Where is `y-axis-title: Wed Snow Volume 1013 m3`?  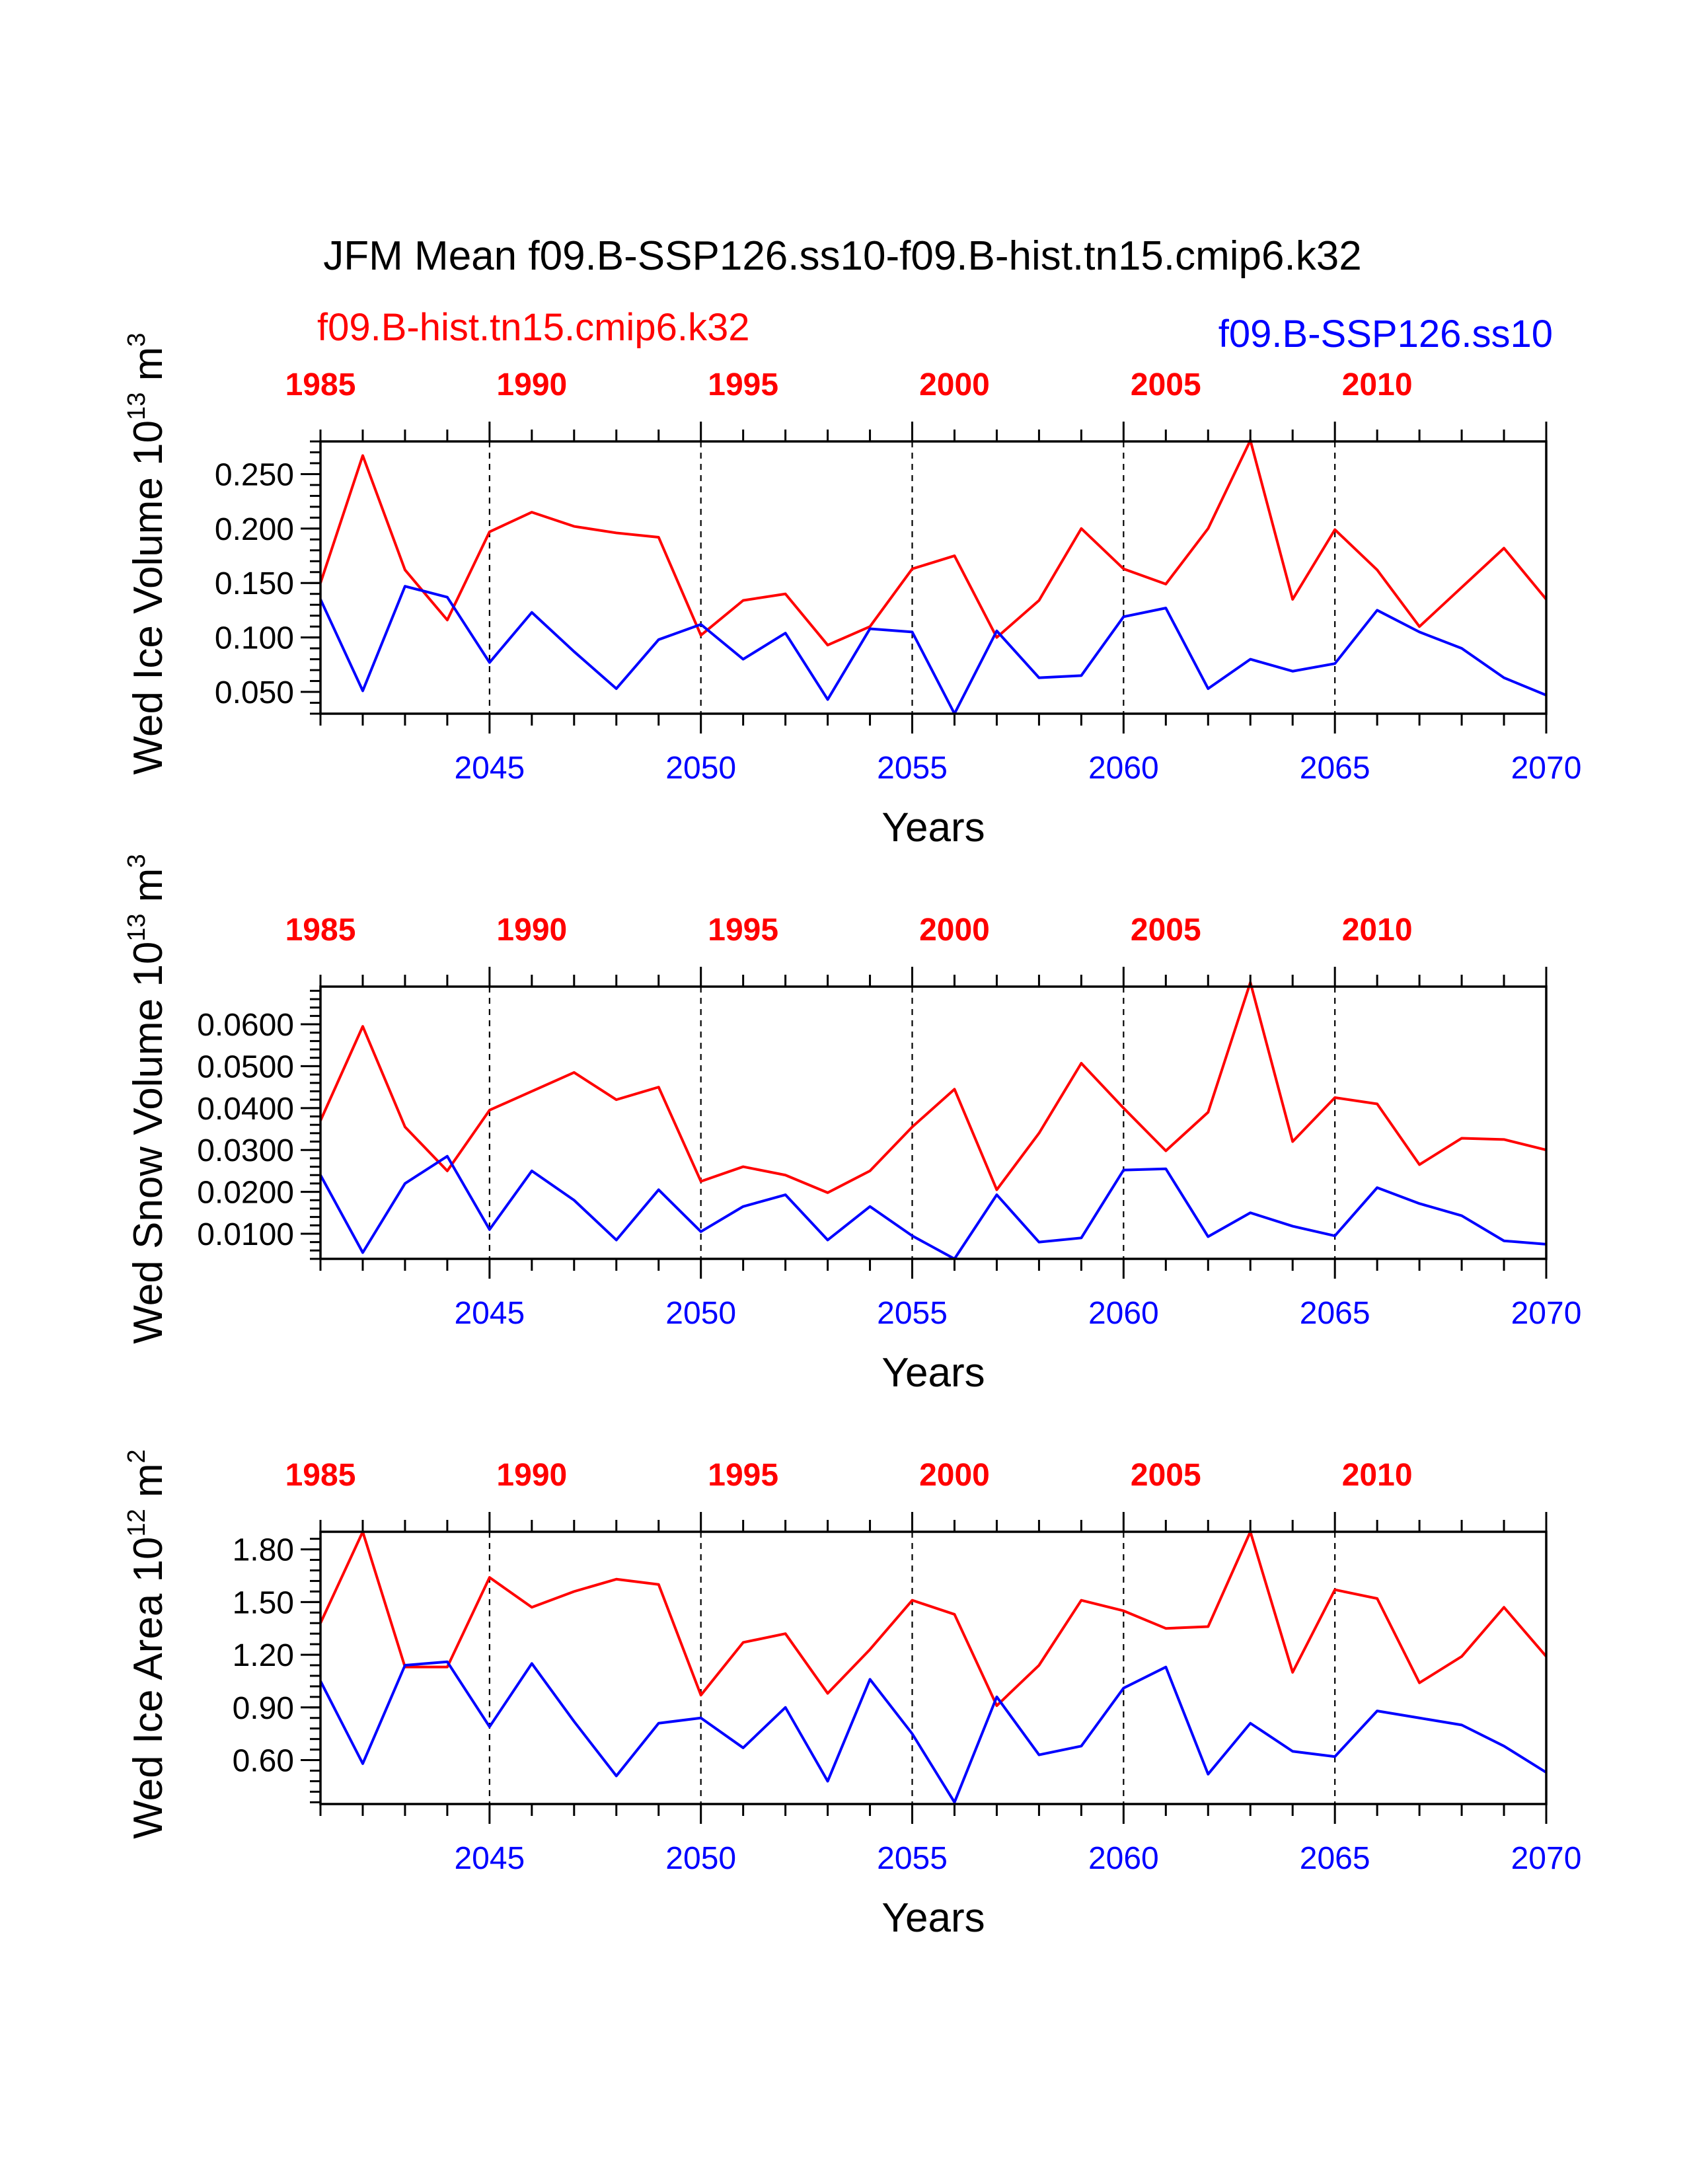 y-axis-title: Wed Snow Volume 1013 m3 is located at coordinates (147, 1098).